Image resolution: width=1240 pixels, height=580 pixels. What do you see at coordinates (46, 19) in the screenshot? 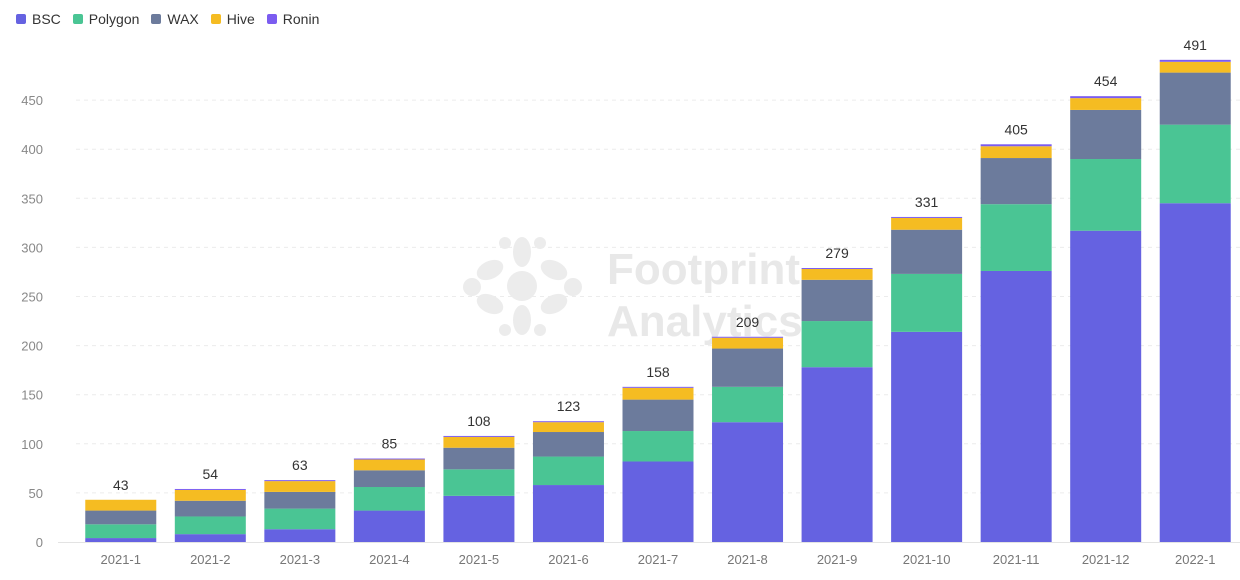
I see `legend-label-bsc: BSC` at bounding box center [46, 19].